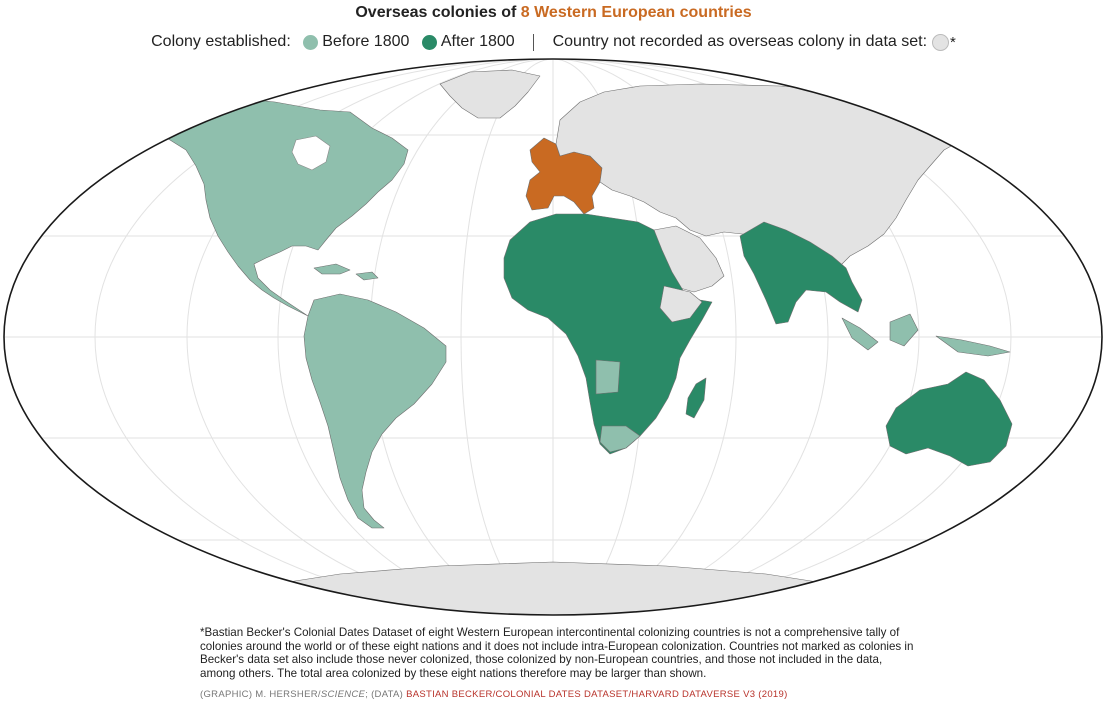  Describe the element at coordinates (801, 273) in the screenshot. I see `south-asia` at that location.